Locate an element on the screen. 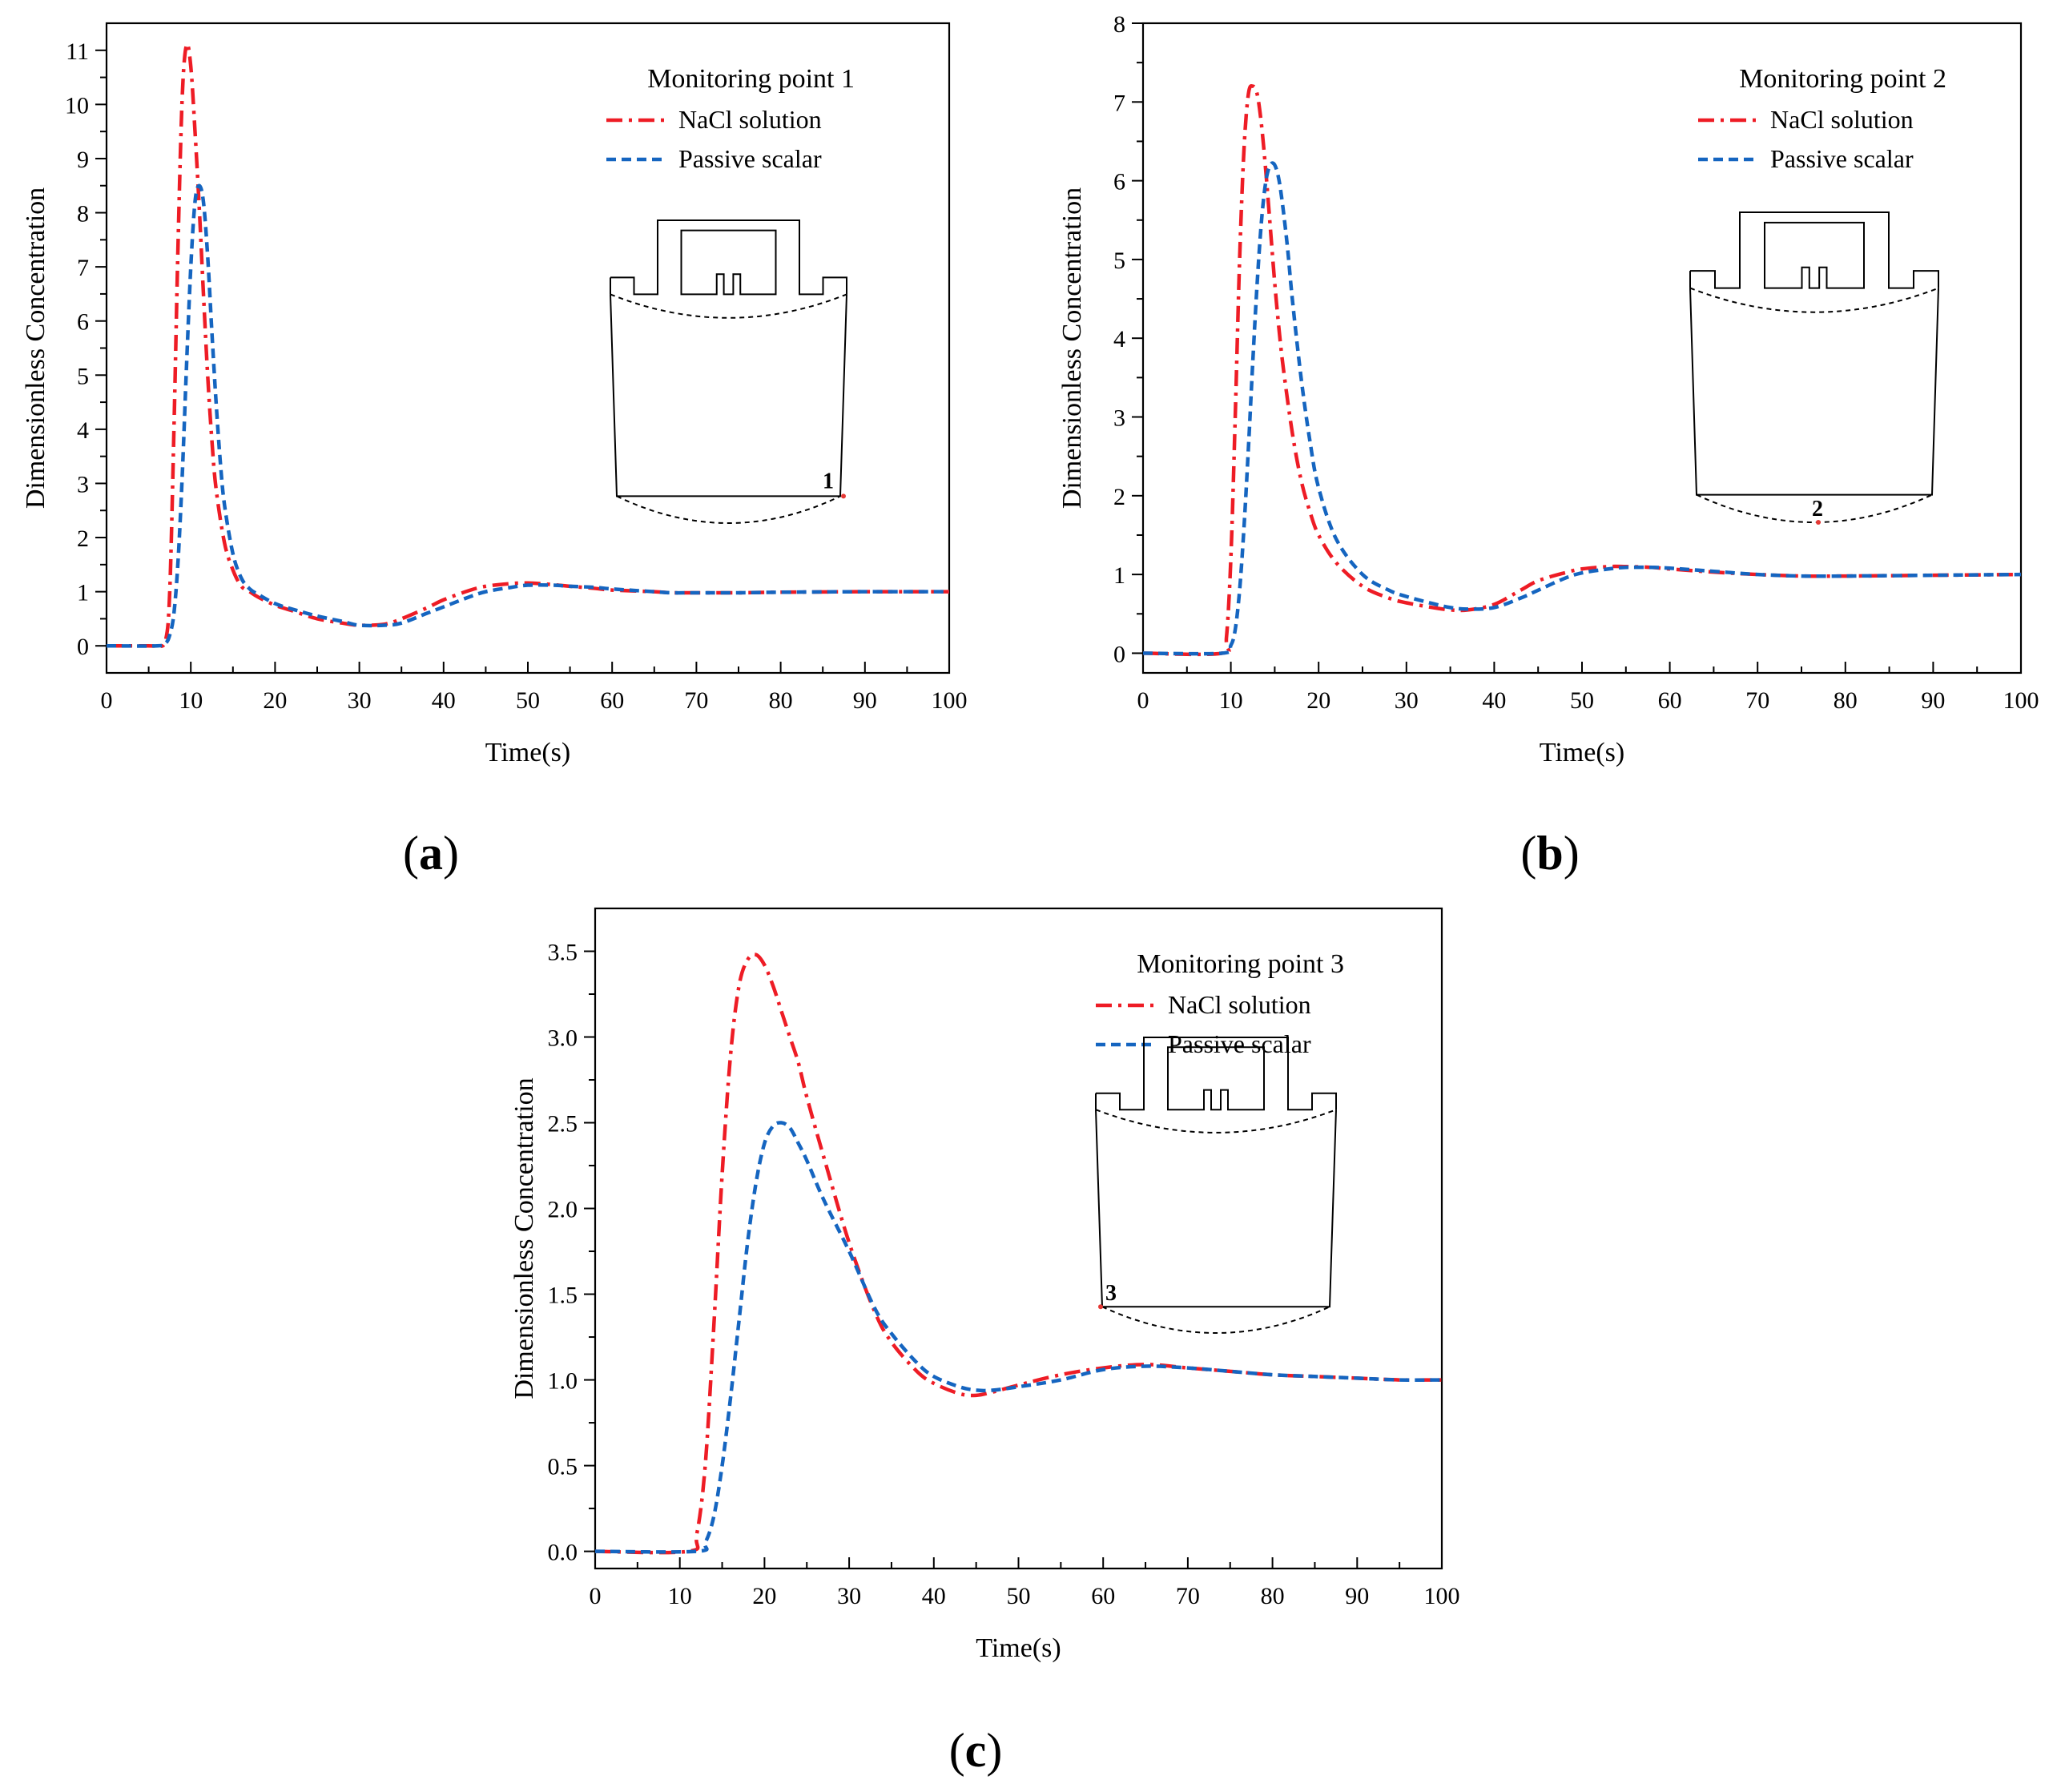 The width and height of the screenshot is (2057, 1792). panel-letter: a is located at coordinates (431, 853).